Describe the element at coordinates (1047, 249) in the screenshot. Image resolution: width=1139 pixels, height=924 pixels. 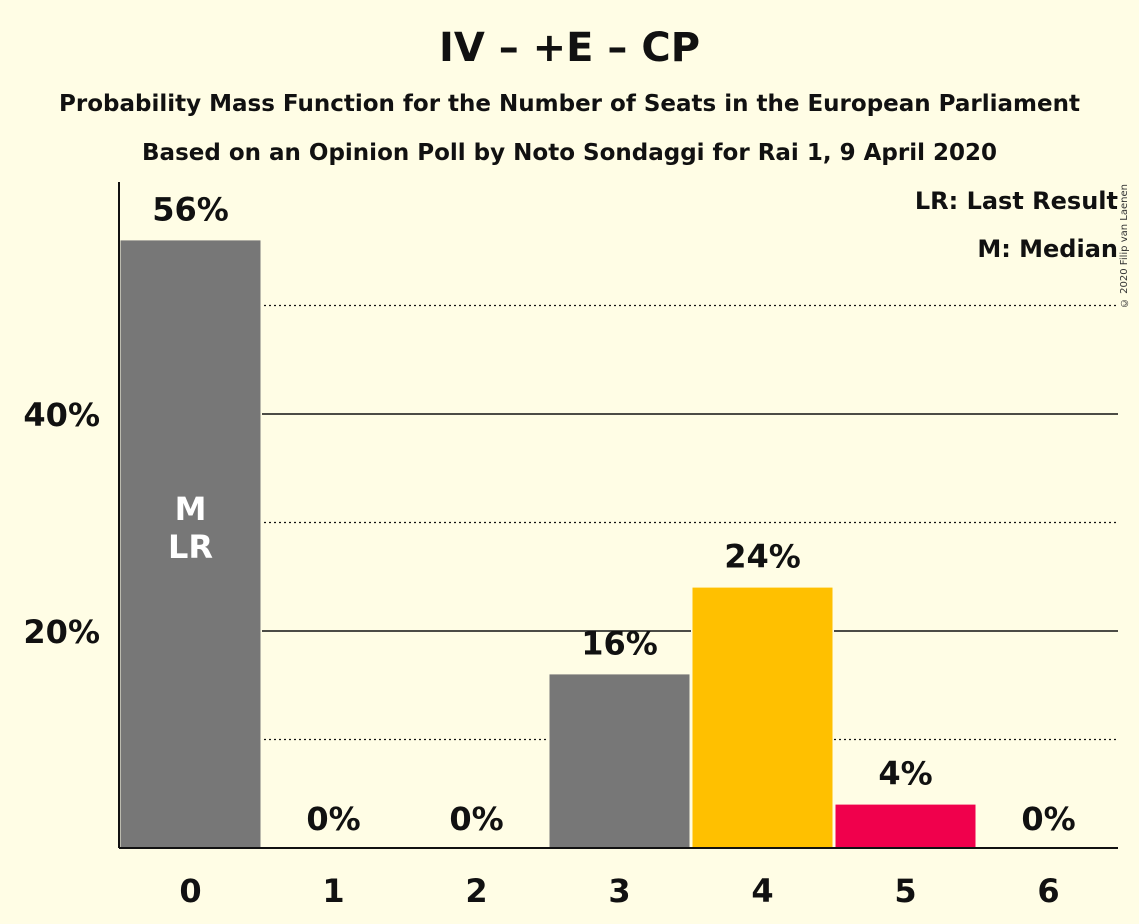
I see `legend-median: M: Median` at that location.